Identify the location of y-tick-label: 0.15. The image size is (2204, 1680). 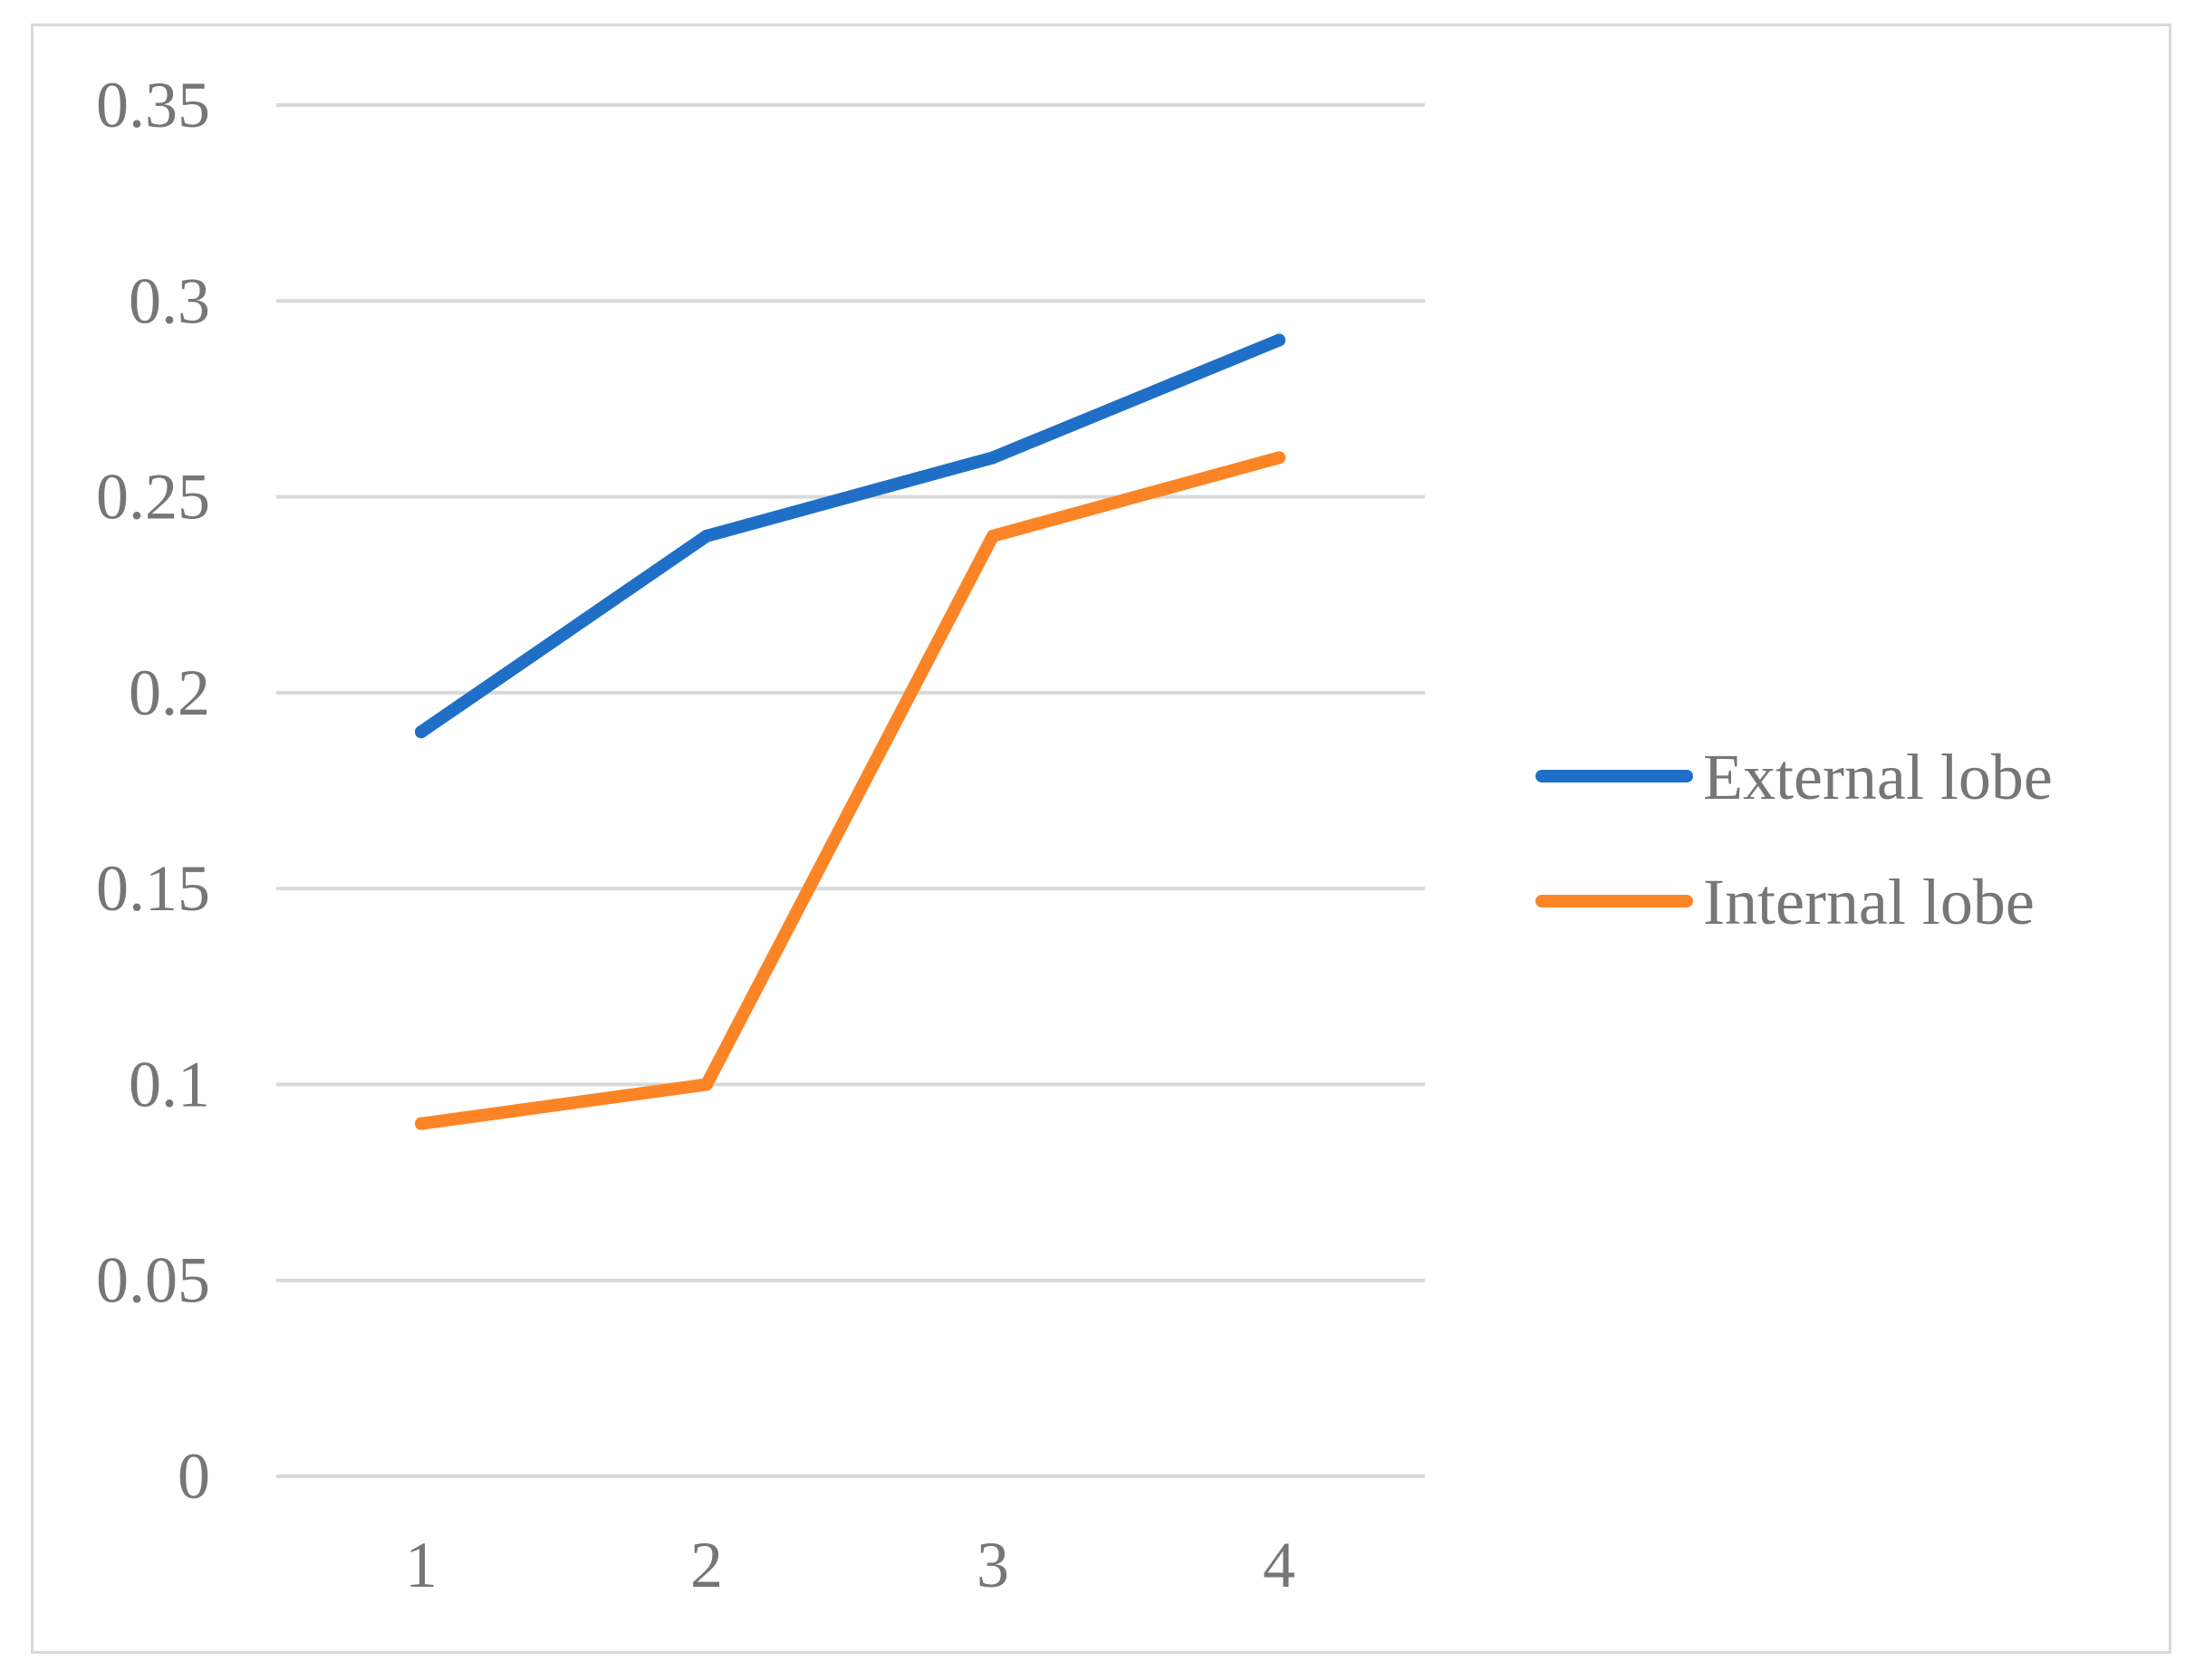
(153, 888).